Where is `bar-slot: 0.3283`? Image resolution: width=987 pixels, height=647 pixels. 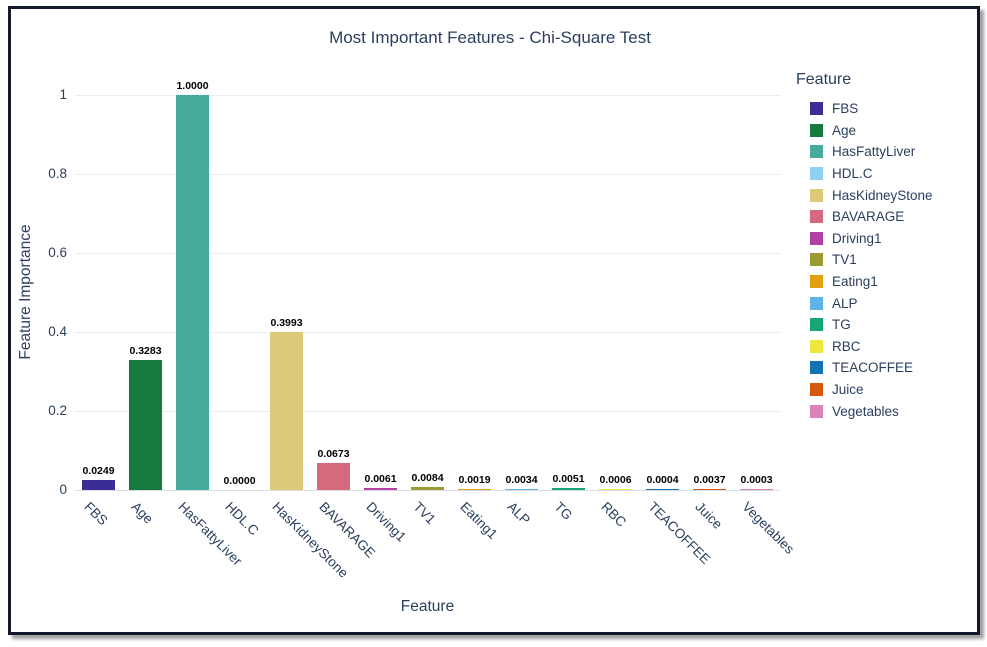
bar-slot: 0.3283 is located at coordinates (145, 292).